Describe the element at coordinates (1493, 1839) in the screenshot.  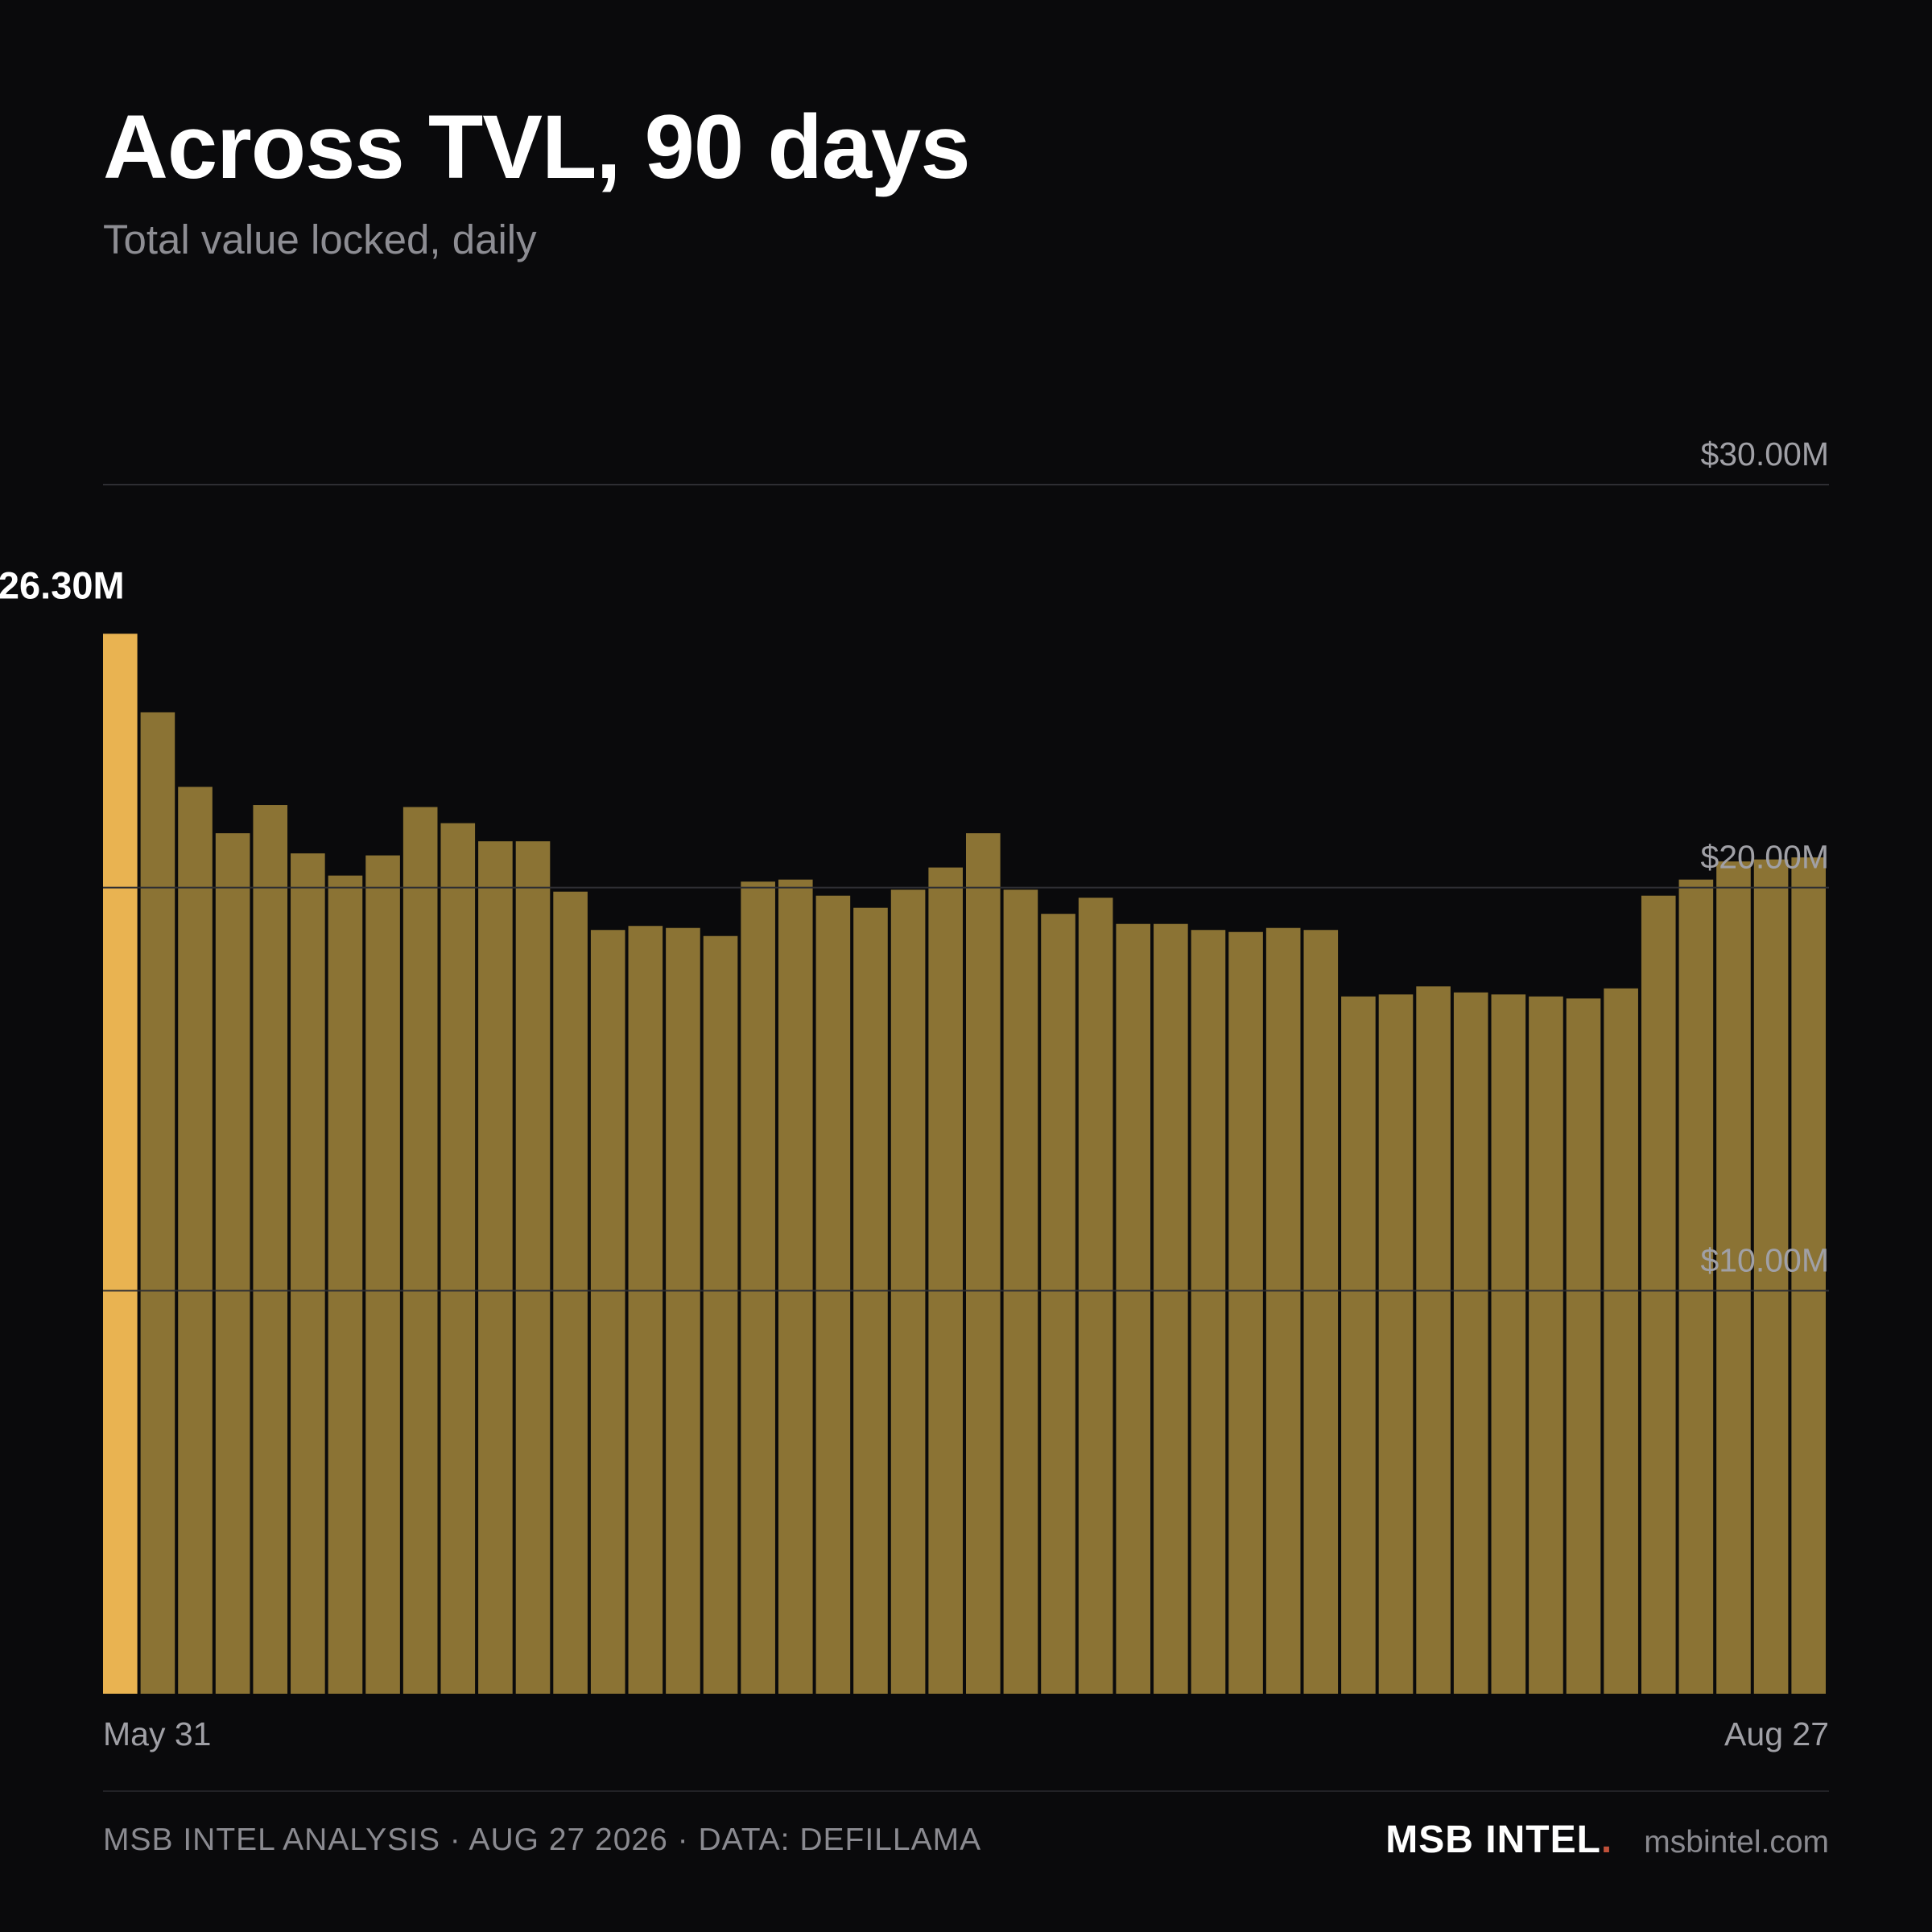
I see `brand-name: MSB INTEL` at that location.